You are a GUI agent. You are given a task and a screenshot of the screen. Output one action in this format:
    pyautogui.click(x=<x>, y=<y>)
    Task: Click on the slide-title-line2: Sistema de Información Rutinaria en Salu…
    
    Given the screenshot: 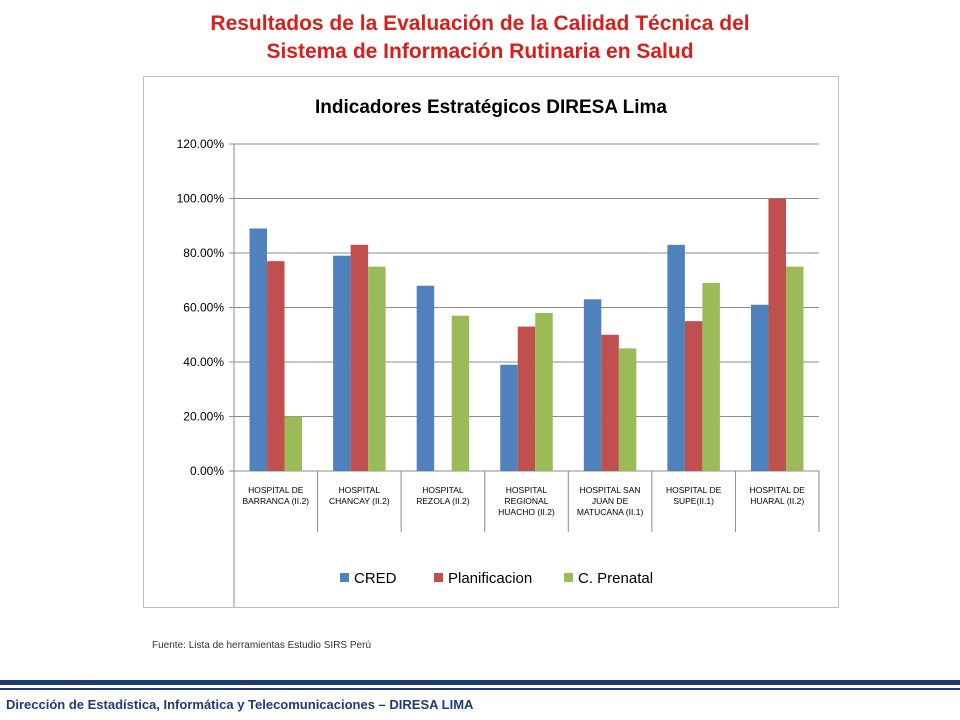 What is the action you would take?
    pyautogui.click(x=480, y=51)
    